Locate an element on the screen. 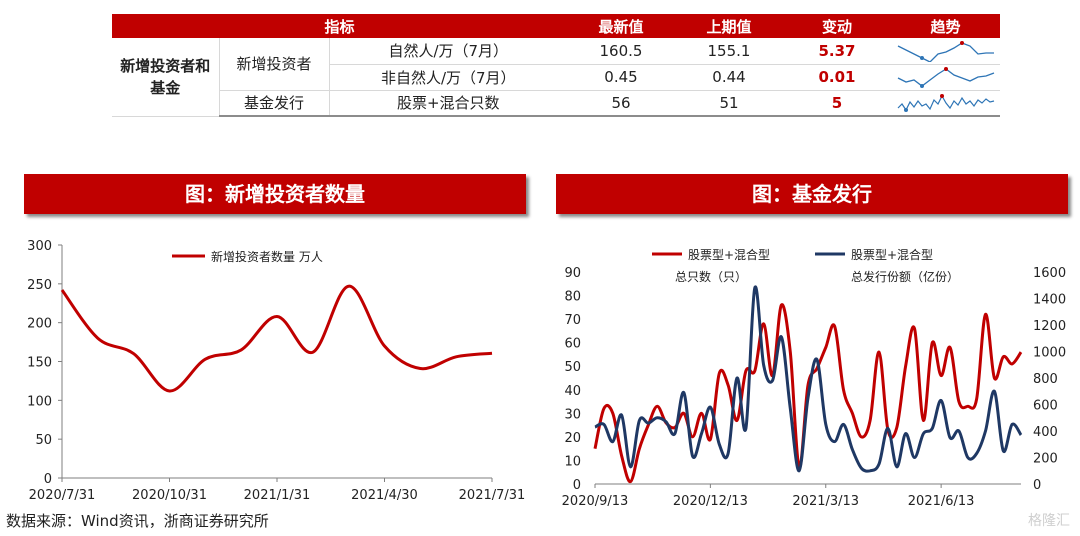 This screenshot has height=536, width=1080. y-tick-label: 200 is located at coordinates (39, 324).